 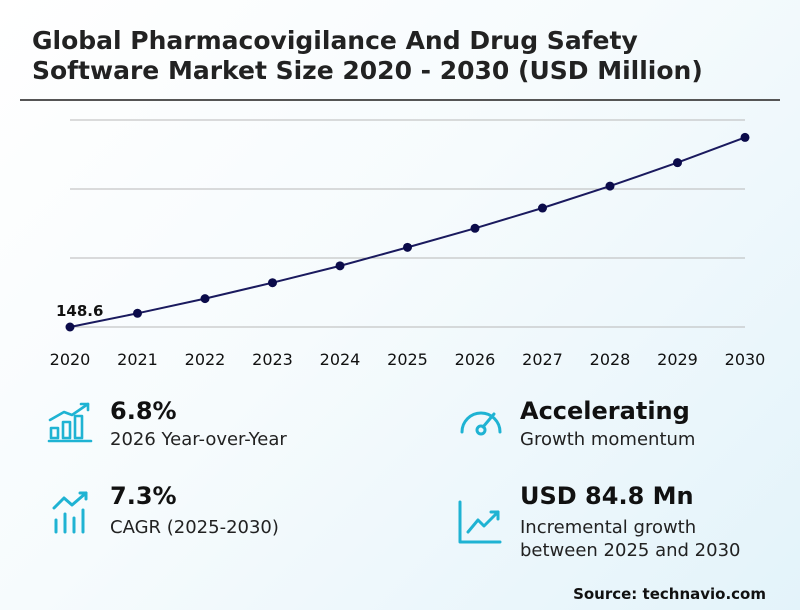 I want to click on stat-momentum-value: Accelerating, so click(x=605, y=411).